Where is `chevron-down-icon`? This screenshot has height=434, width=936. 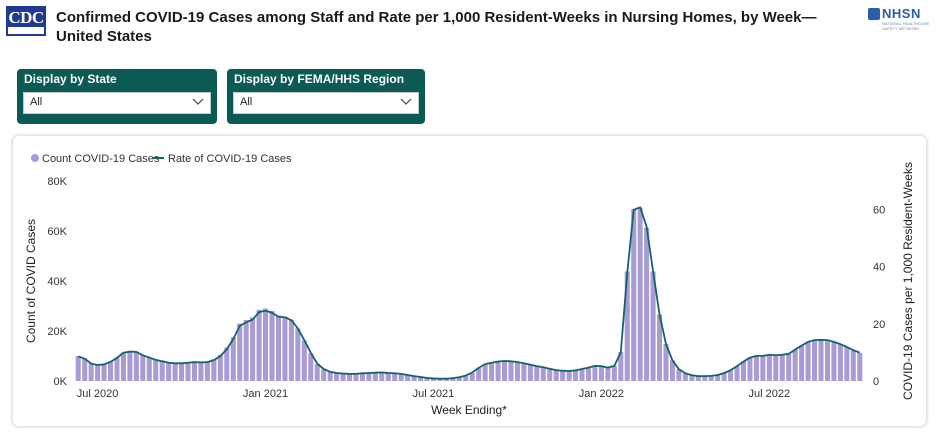 chevron-down-icon is located at coordinates (198, 101).